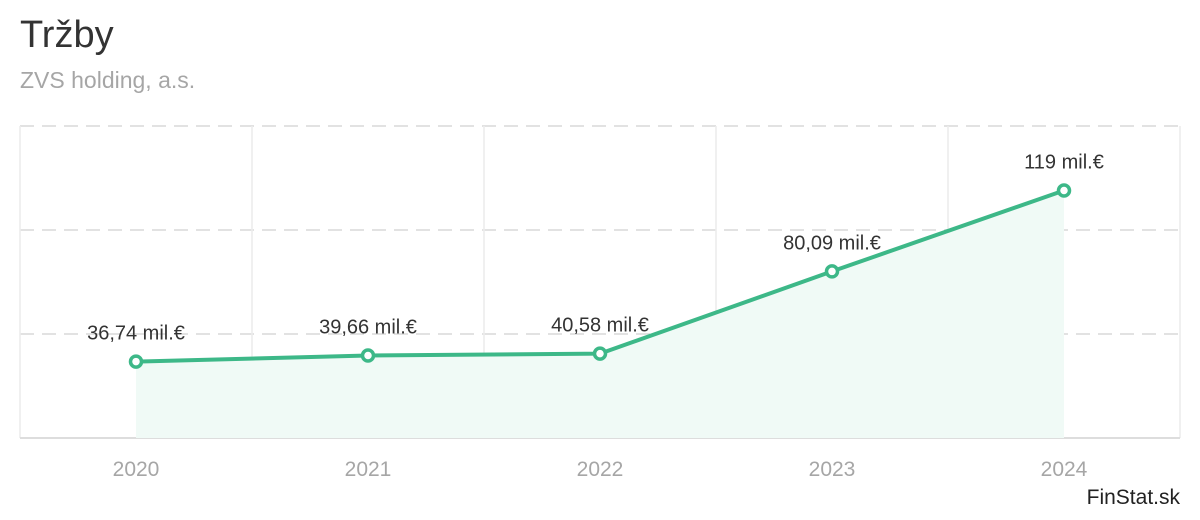 This screenshot has width=1200, height=520. What do you see at coordinates (832, 243) in the screenshot?
I see `data-label: 80,09 mil.€` at bounding box center [832, 243].